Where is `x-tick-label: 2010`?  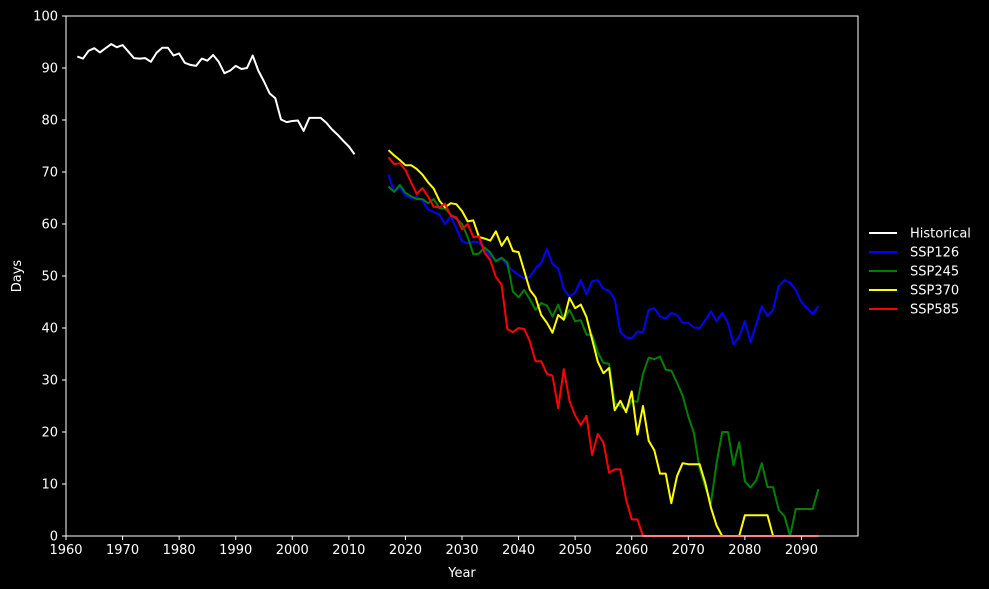
x-tick-label: 2010 is located at coordinates (348, 550).